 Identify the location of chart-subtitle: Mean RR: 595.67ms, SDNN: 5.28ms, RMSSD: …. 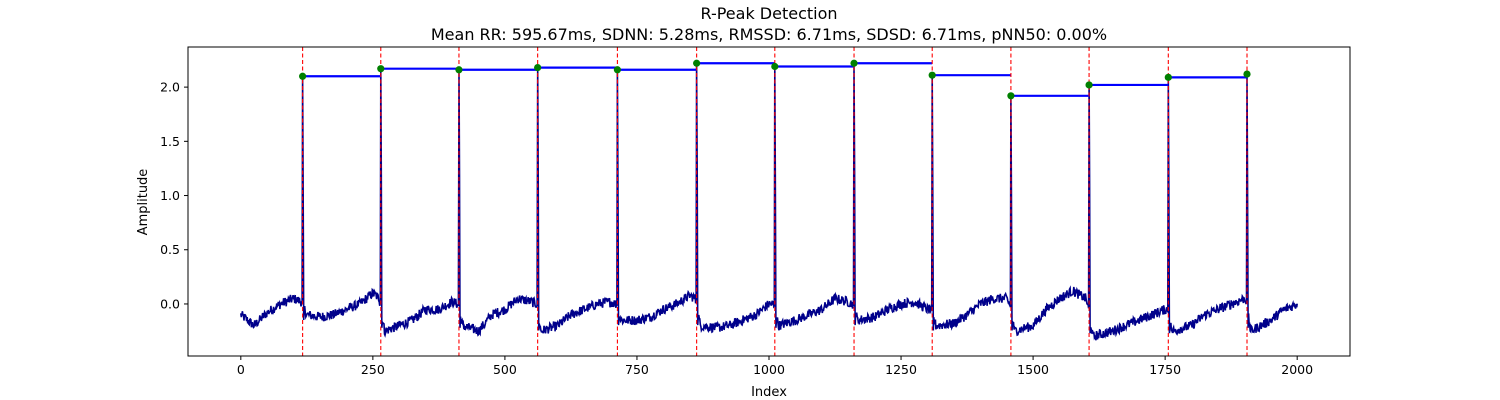
(769, 34).